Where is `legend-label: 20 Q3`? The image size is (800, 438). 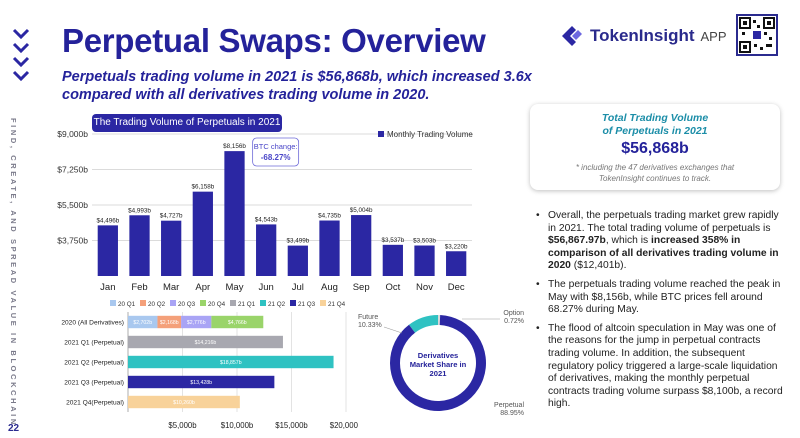
legend-label: 20 Q3 is located at coordinates (187, 304).